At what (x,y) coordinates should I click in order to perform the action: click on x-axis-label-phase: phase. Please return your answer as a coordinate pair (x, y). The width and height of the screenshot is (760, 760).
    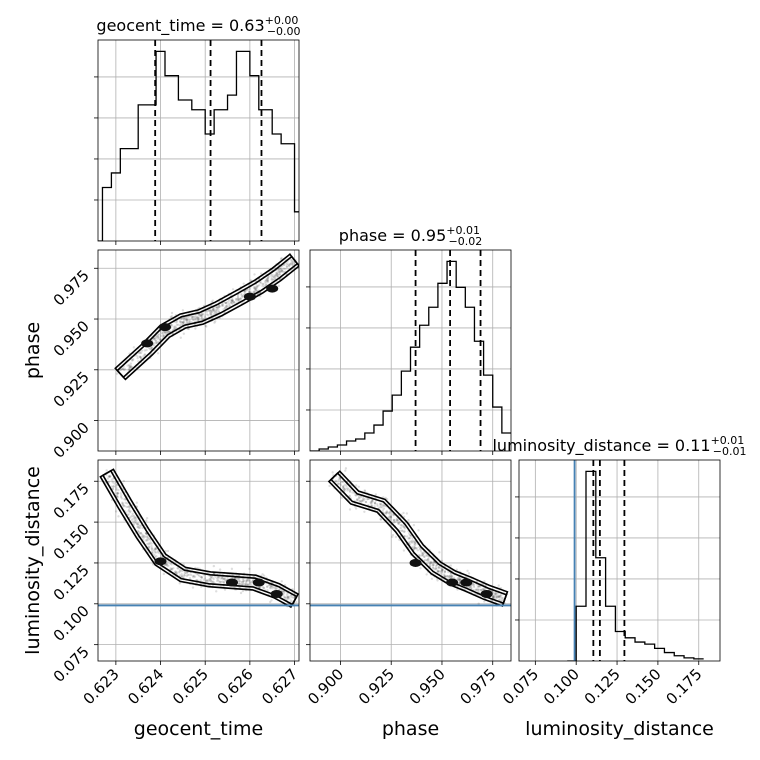
    Looking at the image, I should click on (410, 729).